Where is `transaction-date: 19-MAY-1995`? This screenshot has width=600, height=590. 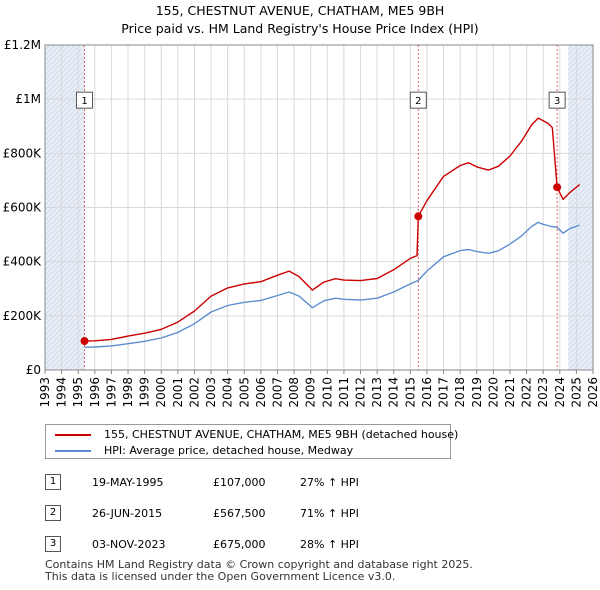 transaction-date: 19-MAY-1995 is located at coordinates (128, 482).